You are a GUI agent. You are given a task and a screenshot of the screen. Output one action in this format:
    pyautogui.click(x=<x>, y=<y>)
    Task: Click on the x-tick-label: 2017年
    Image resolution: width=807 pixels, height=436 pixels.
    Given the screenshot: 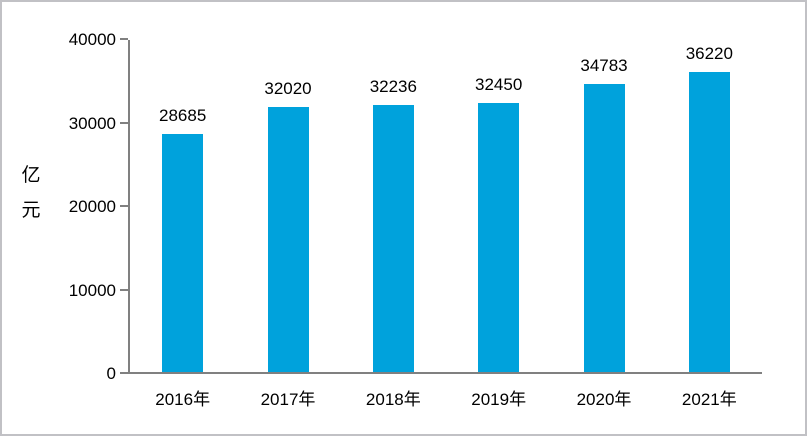 What is the action you would take?
    pyautogui.click(x=288, y=399)
    